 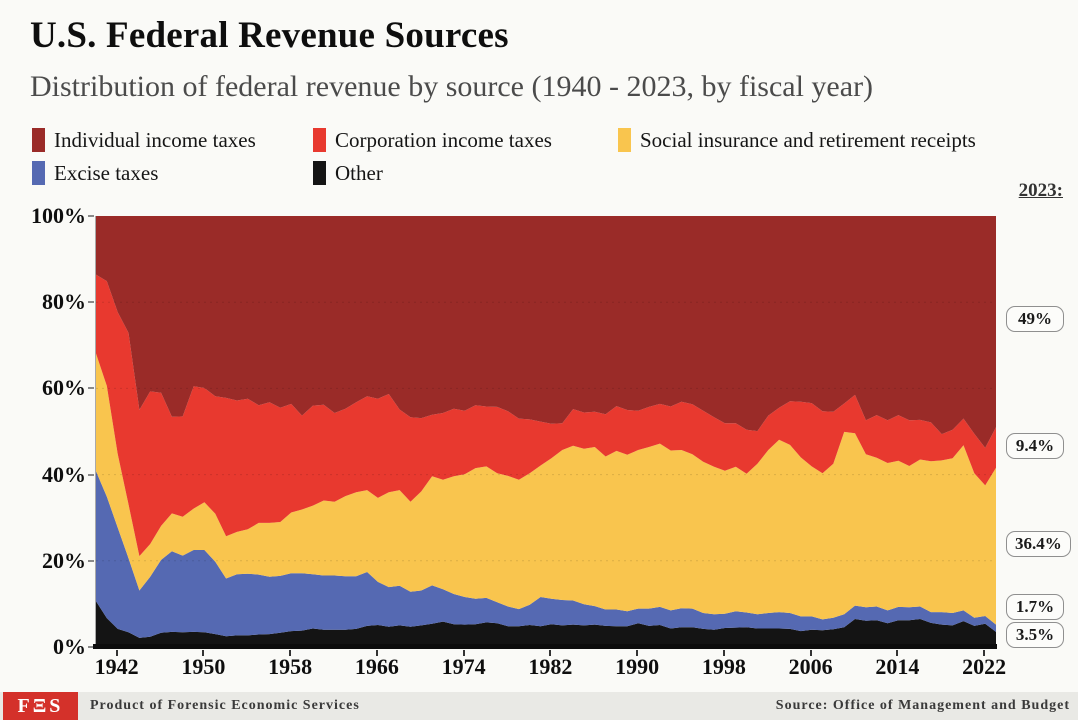 What do you see at coordinates (225, 705) in the screenshot?
I see `footer-credit: Product of Forensic Economic Services` at bounding box center [225, 705].